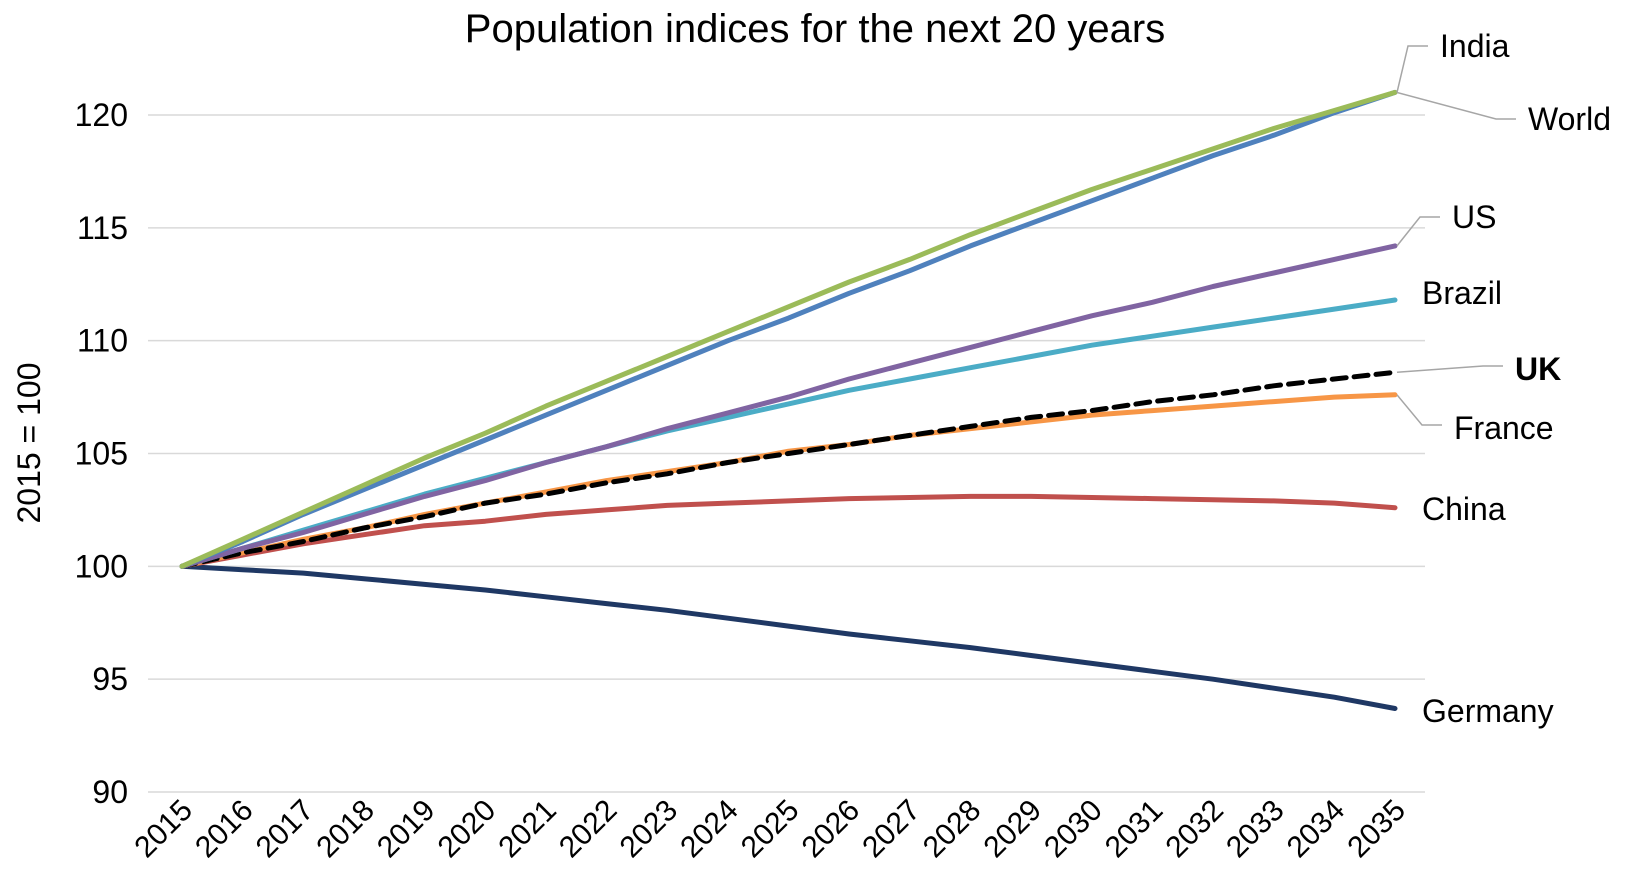 Image resolution: width=1630 pixels, height=893 pixels. Describe the element at coordinates (952, 829) in the screenshot. I see `x-tick-label: 2028` at that location.